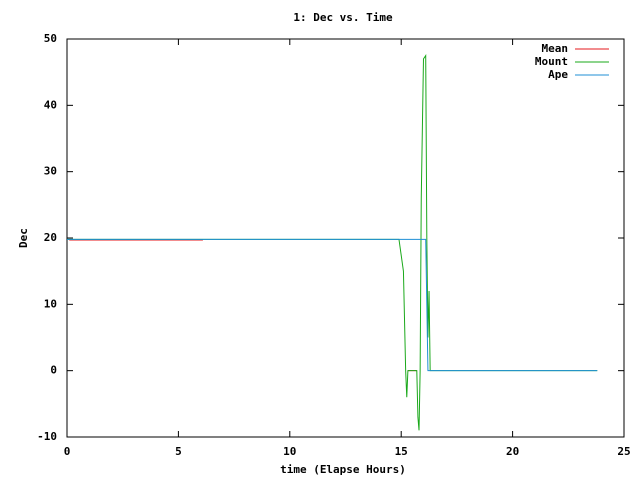 This screenshot has width=640, height=480. Describe the element at coordinates (50, 104) in the screenshot. I see `y-tick-label: 40` at that location.